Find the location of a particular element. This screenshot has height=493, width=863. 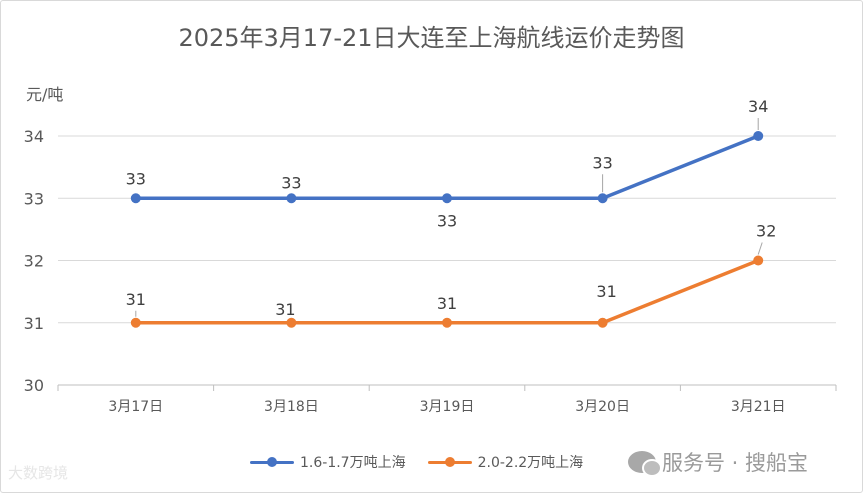

y-tick-label: 32 is located at coordinates (34, 261).